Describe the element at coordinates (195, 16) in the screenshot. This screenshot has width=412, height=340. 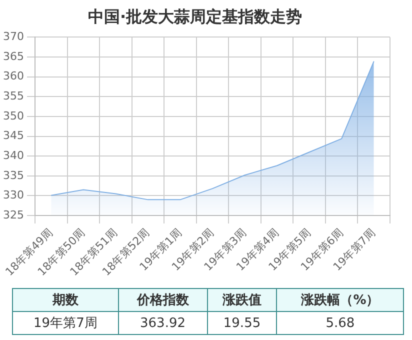
I see `chart-title: 中国·批发大蒜周定基指数走势` at that location.